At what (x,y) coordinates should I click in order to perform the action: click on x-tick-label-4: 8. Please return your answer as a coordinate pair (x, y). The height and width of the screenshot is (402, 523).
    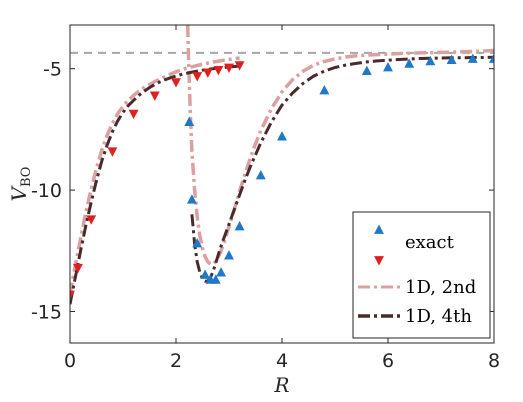
    Looking at the image, I should click on (494, 361).